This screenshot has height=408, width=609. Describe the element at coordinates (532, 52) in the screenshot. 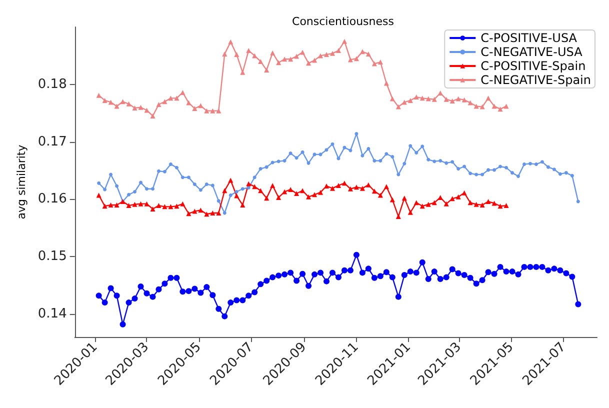

I see `legend-label: C-NEGATIVE-USA` at that location.